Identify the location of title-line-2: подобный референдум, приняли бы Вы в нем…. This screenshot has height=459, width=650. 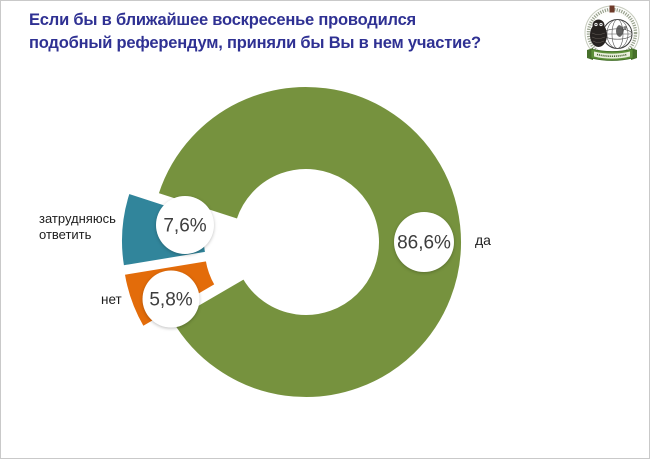
(255, 43).